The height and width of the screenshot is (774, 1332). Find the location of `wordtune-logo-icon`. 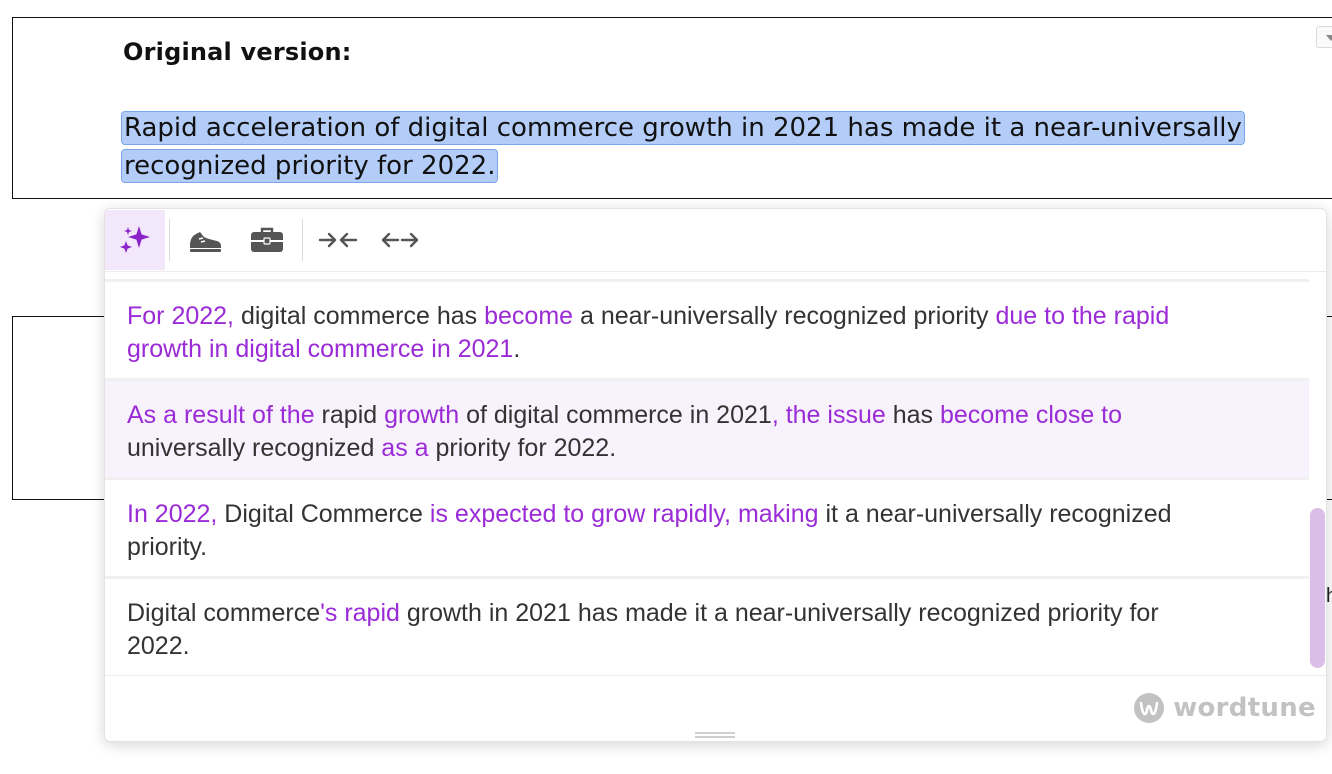

wordtune-logo-icon is located at coordinates (1149, 708).